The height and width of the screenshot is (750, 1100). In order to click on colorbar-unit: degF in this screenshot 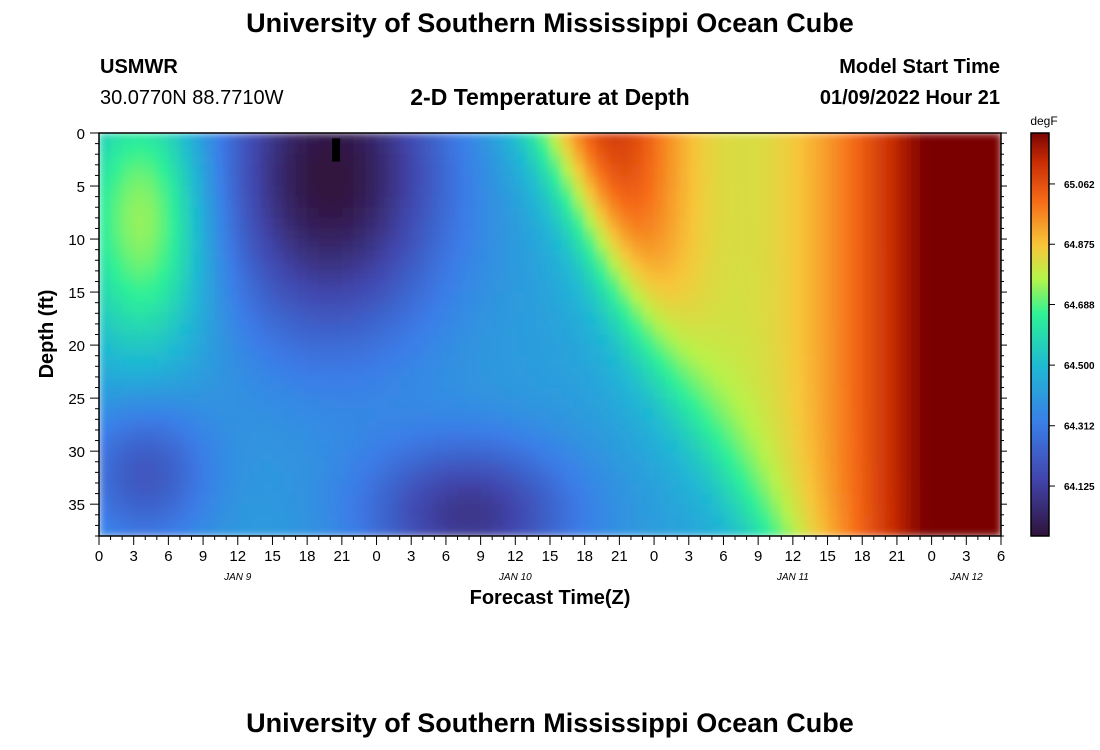, I will do `click(1043, 121)`.